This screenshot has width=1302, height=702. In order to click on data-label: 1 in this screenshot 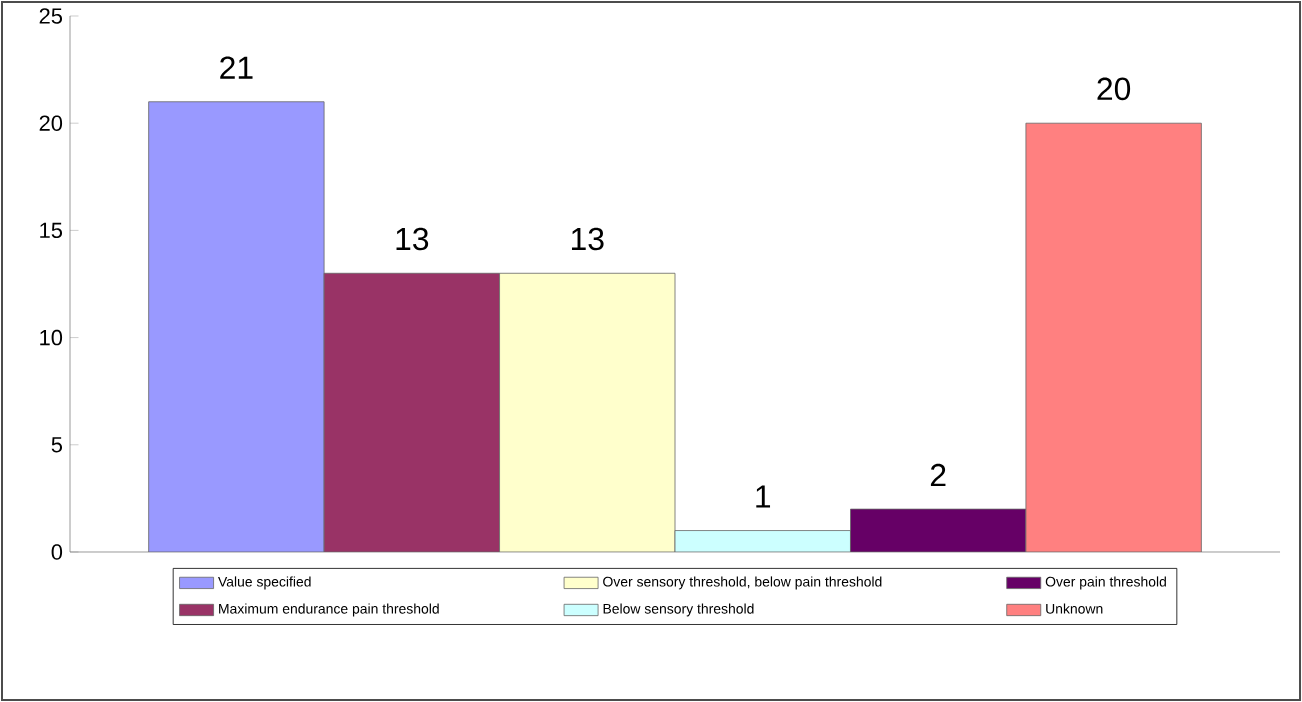, I will do `click(763, 496)`.